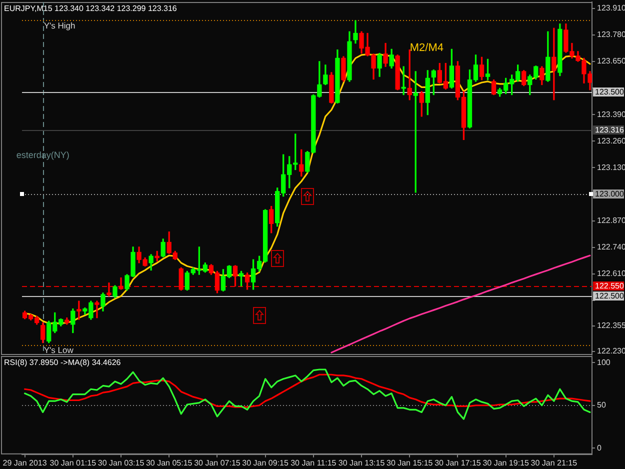  What do you see at coordinates (506, 463) in the screenshot?
I see `x-tick-label: 30 Jan 19:15` at bounding box center [506, 463].